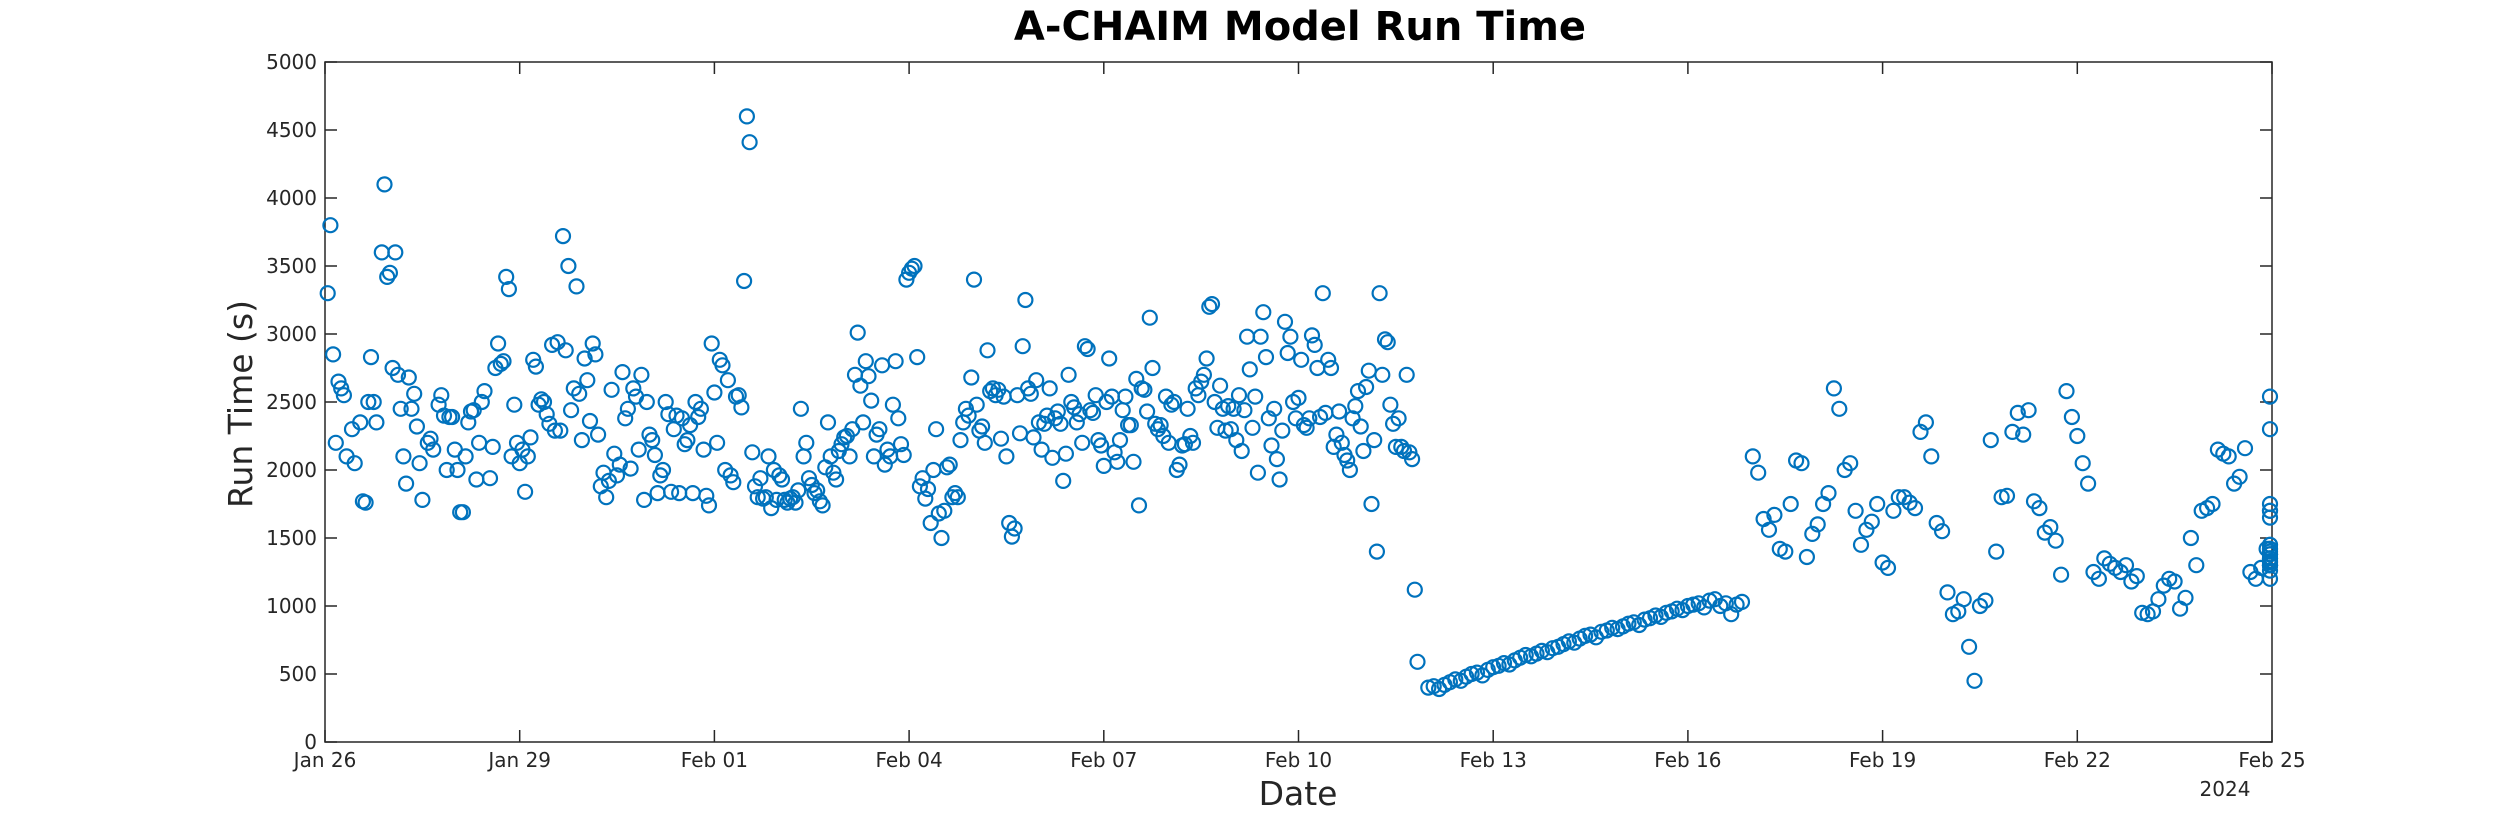  What do you see at coordinates (1493, 760) in the screenshot?
I see `x-tick-label: Feb 13` at bounding box center [1493, 760].